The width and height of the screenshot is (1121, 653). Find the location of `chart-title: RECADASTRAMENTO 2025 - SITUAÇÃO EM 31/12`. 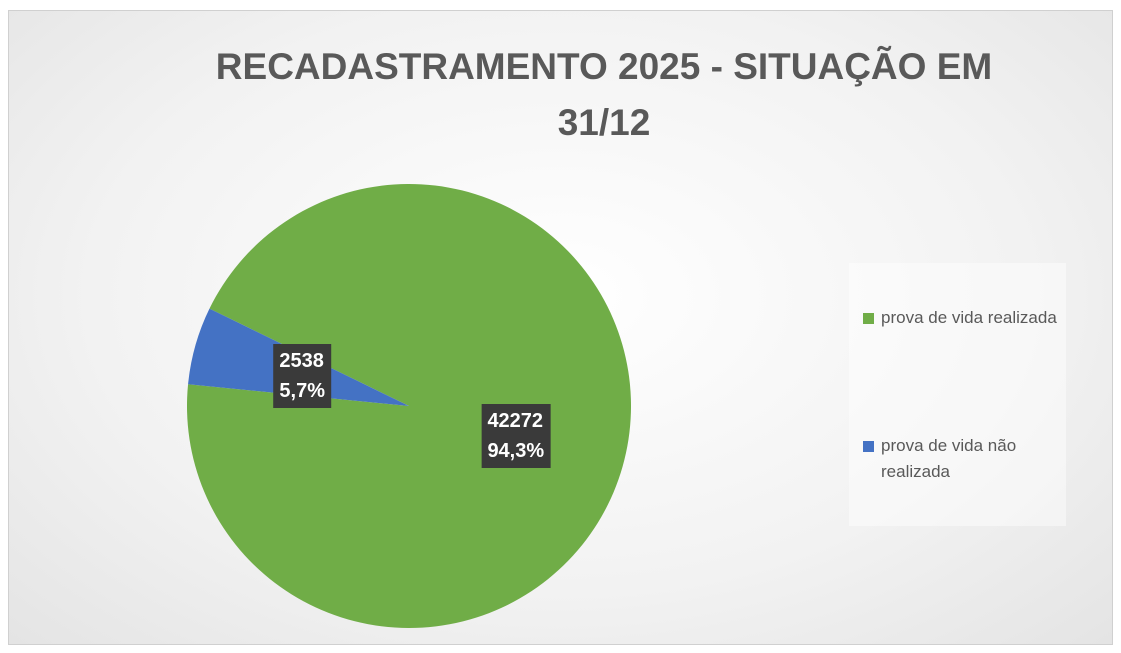

chart-title: RECADASTRAMENTO 2025 - SITUAÇÃO EM 31/12 is located at coordinates (604, 94).